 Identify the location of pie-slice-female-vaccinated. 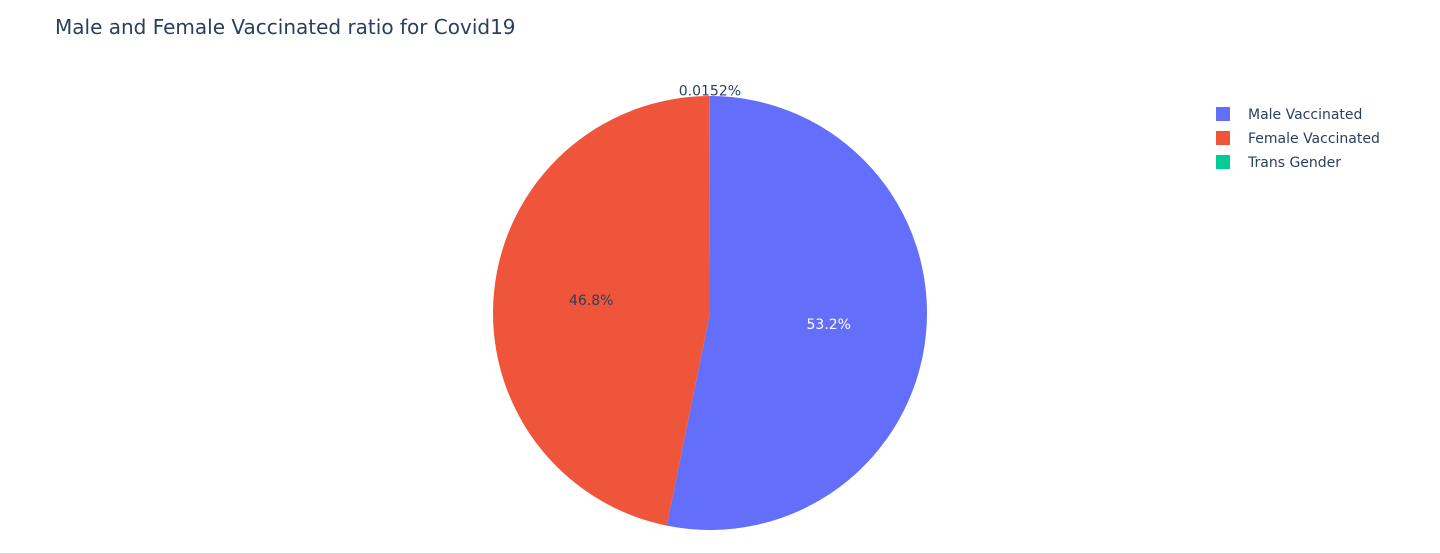
(601, 311).